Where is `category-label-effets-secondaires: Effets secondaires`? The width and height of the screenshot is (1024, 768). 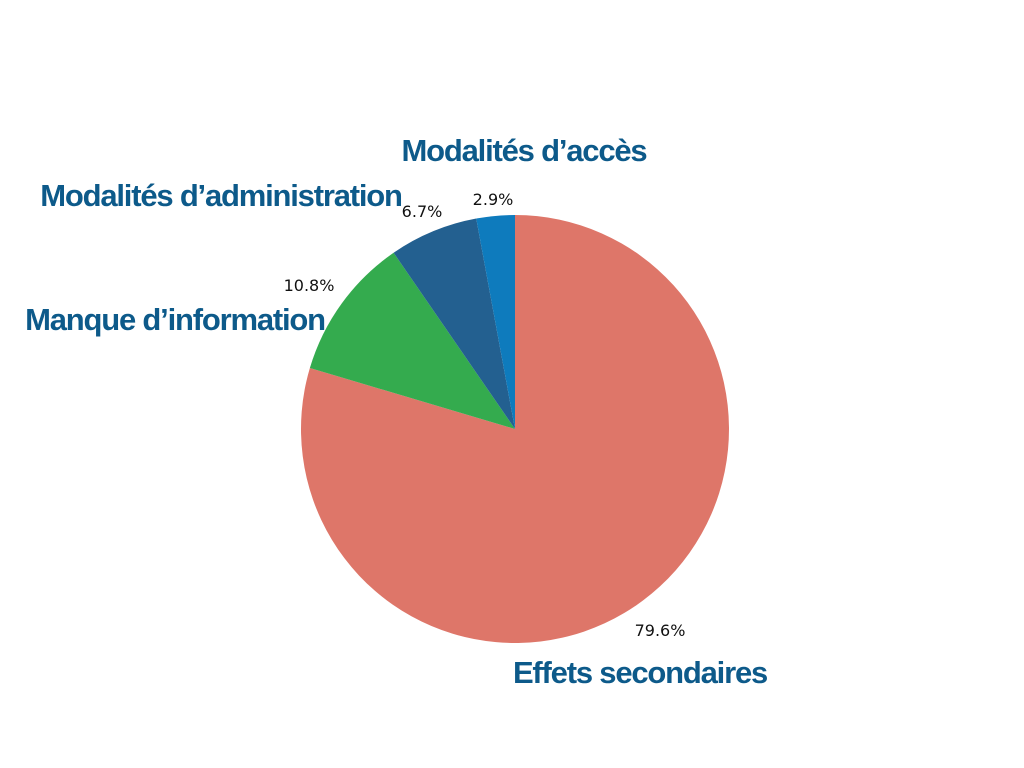 category-label-effets-secondaires: Effets secondaires is located at coordinates (640, 672).